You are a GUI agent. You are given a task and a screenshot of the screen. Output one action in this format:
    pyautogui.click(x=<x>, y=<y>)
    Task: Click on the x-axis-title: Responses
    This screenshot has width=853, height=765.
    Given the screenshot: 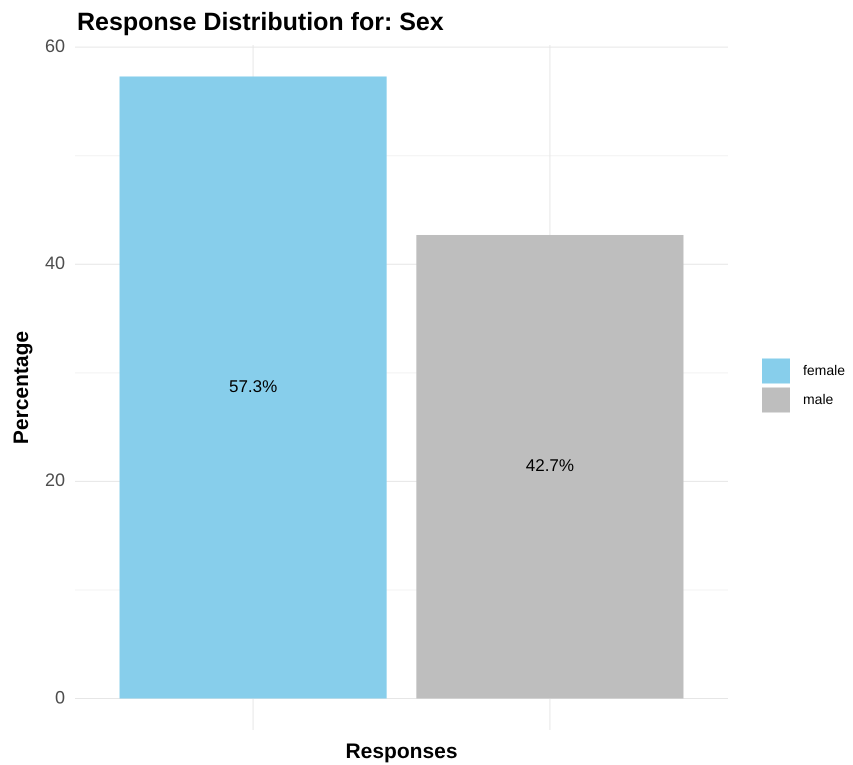 What is the action you would take?
    pyautogui.click(x=401, y=751)
    